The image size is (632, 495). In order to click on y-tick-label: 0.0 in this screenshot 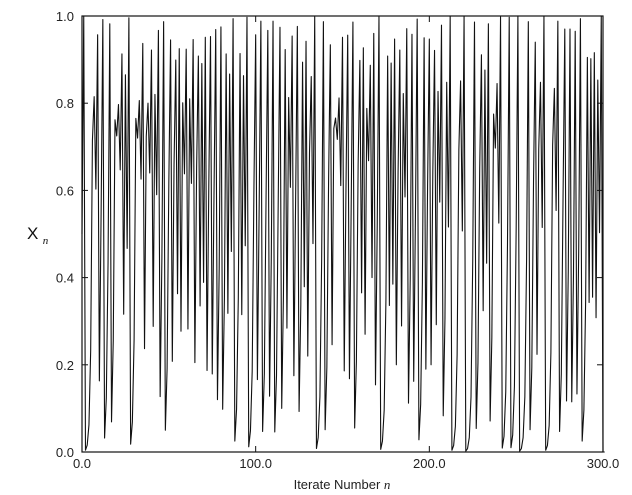, I will do `click(65, 452)`.